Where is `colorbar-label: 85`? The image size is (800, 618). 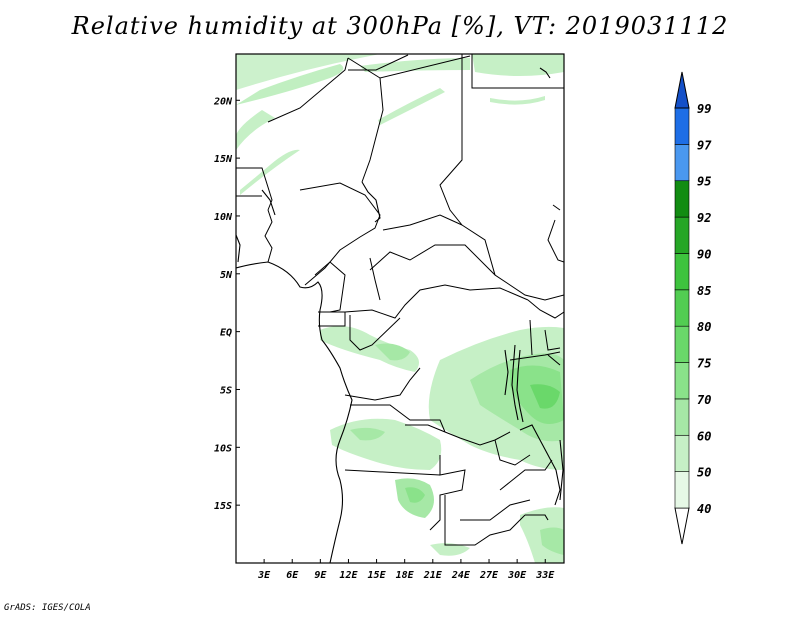
colorbar-label: 85 is located at coordinates (704, 291).